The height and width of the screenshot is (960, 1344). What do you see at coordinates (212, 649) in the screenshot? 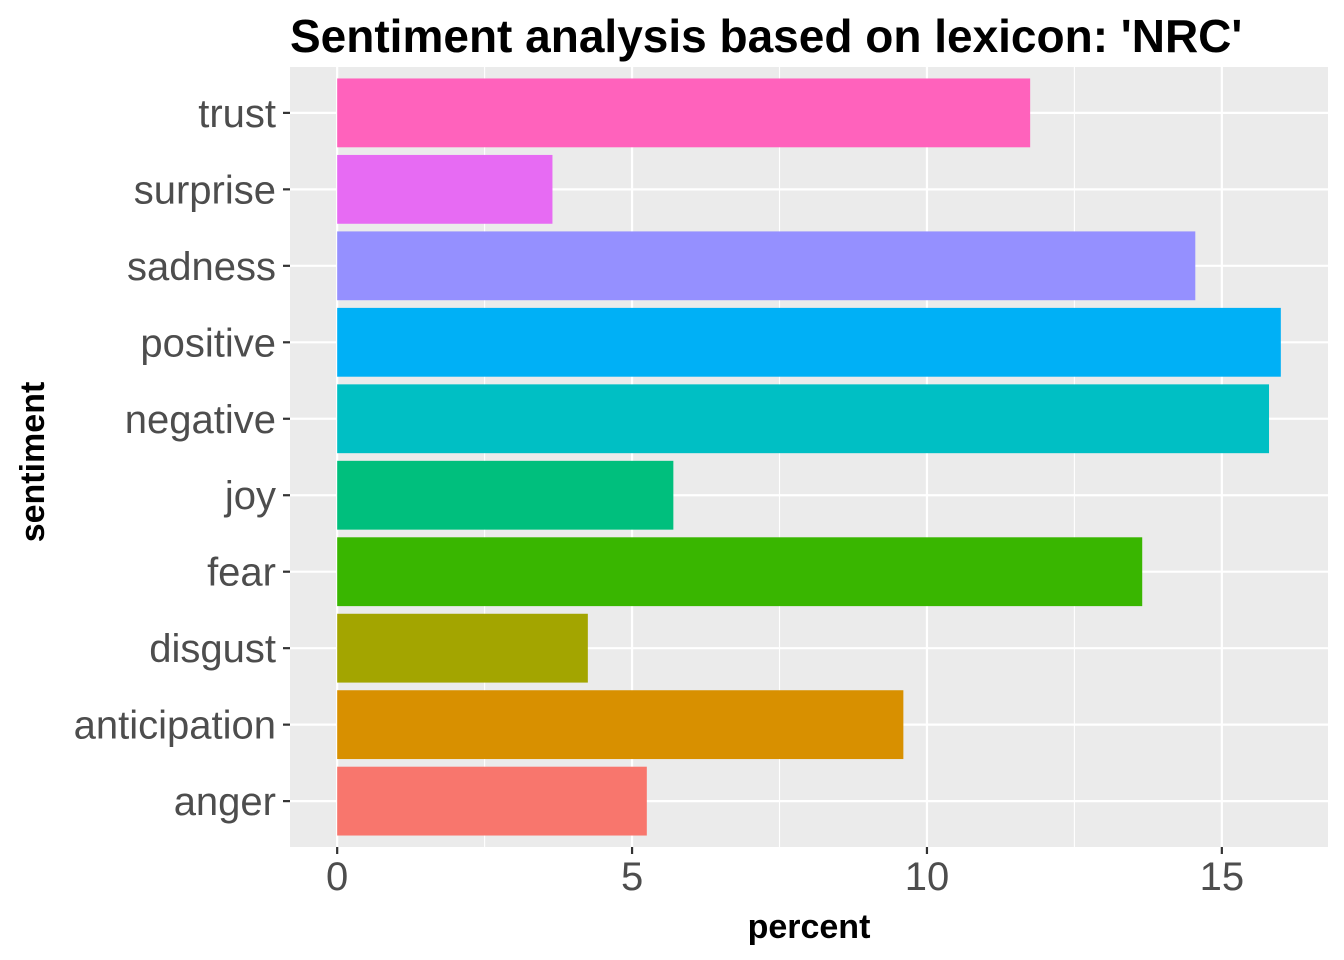
I see `y-tick-label-disgust: disgust` at bounding box center [212, 649].